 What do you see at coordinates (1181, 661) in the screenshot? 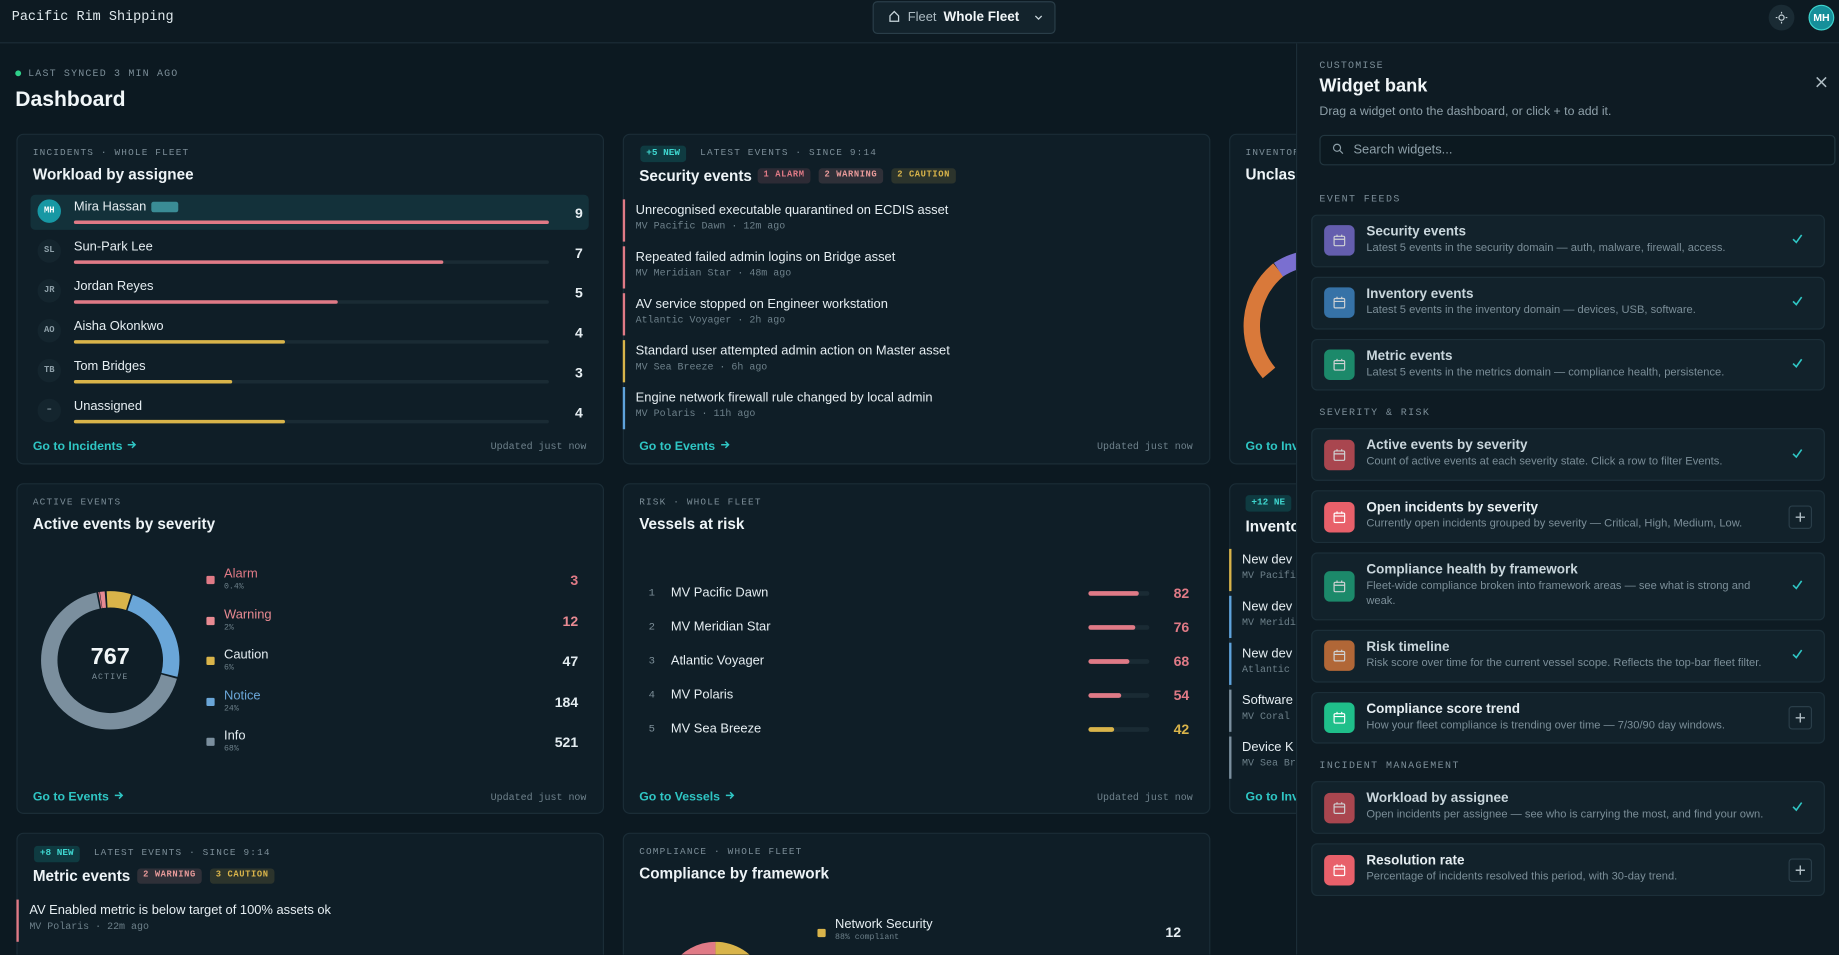
I see `score: 68` at bounding box center [1181, 661].